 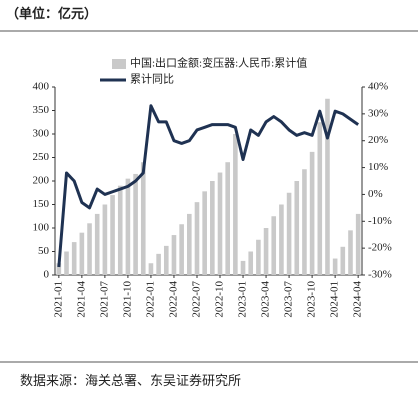 I want to click on y2-tick-label: 0%, so click(x=375, y=194).